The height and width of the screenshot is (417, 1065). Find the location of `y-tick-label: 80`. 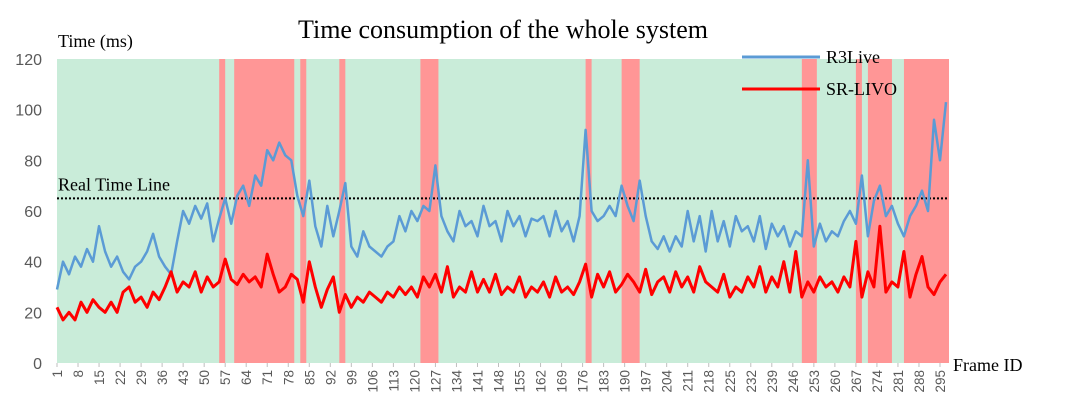

y-tick-label: 80 is located at coordinates (33, 161).